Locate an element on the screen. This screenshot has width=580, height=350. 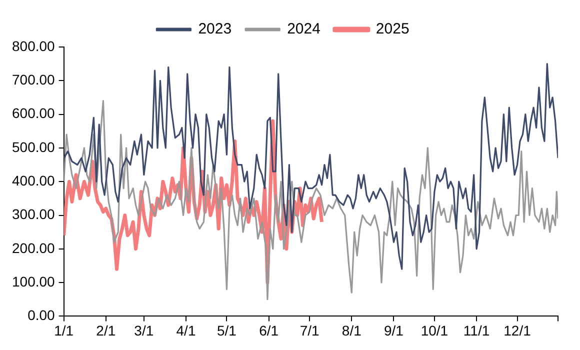
y-tick-label: 100.00 is located at coordinates (34, 281).